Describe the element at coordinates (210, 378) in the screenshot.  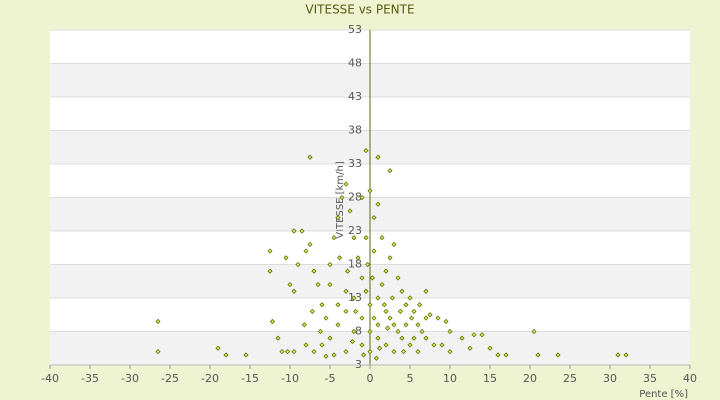
I see `x-tick-label: -20` at that location.